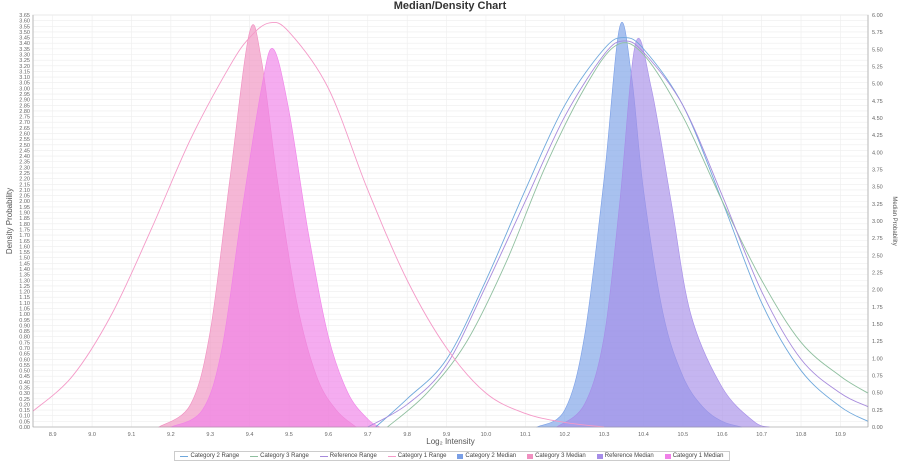 The image size is (900, 463). Describe the element at coordinates (24, 123) in the screenshot. I see `y-tick-label: 2.70` at that location.